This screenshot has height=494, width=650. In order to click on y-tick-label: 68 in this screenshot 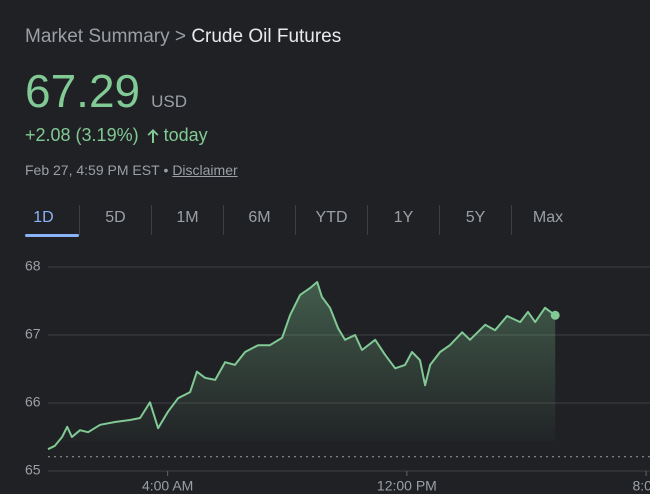, I will do `click(33, 266)`.